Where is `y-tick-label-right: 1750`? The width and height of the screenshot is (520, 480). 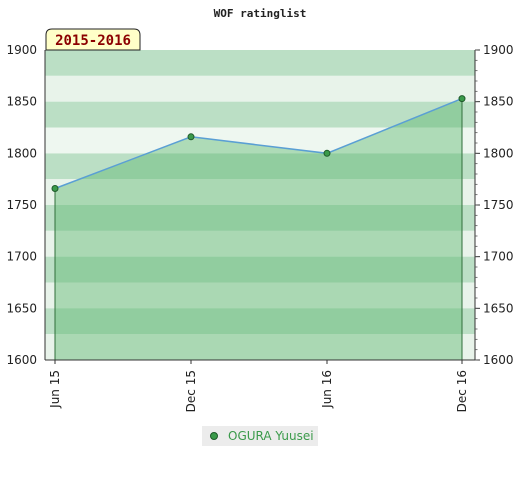
y-tick-label-right: 1750 is located at coordinates (498, 205).